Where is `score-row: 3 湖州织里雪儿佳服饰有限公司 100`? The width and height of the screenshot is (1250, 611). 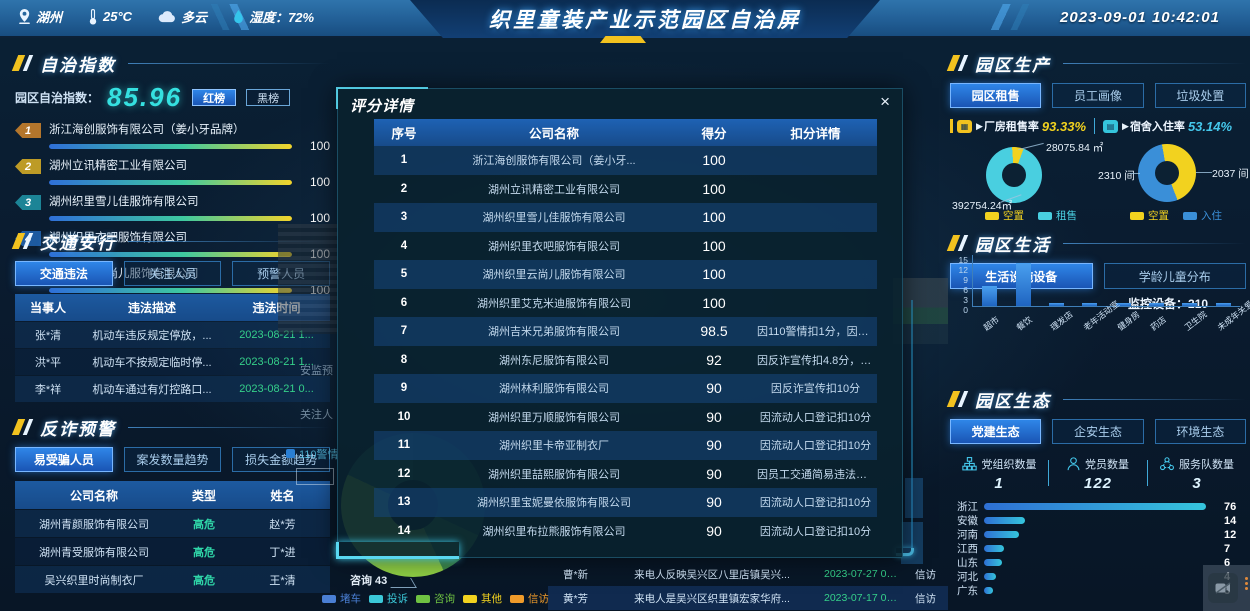
score-row: 3 湖州织里雪儿佳服饰有限公司 100 is located at coordinates (625, 217).